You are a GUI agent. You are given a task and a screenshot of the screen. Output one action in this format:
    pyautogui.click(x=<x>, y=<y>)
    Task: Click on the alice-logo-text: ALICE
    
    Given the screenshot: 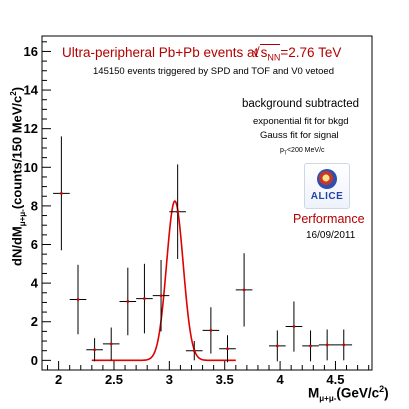 What is the action you would take?
    pyautogui.click(x=327, y=196)
    